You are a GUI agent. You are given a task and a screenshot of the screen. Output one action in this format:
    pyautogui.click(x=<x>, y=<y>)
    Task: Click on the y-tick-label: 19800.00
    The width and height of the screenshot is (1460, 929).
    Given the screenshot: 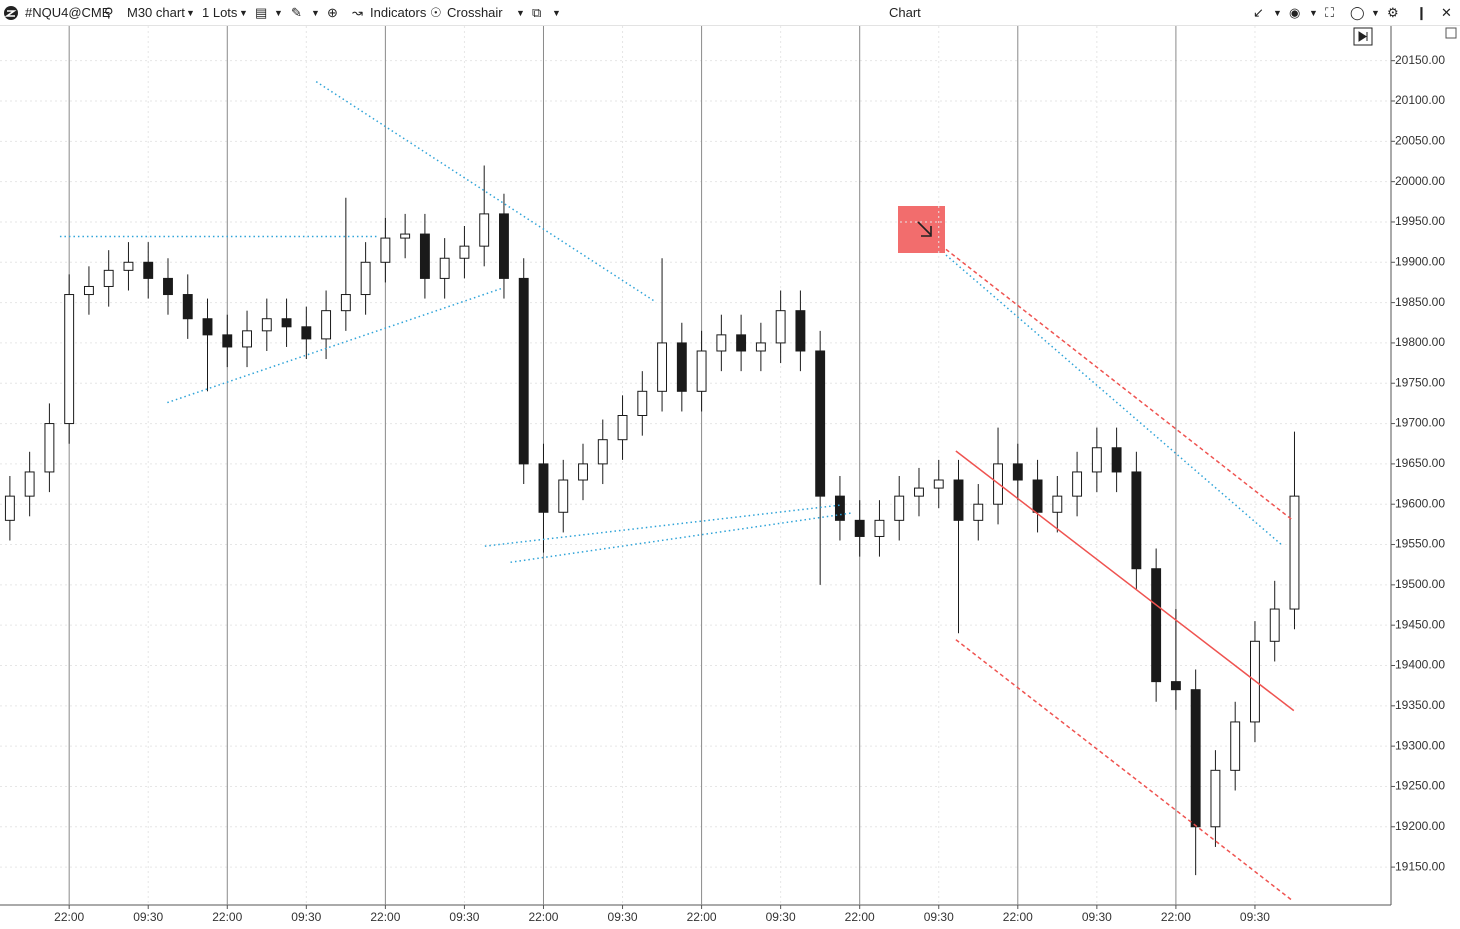 What is the action you would take?
    pyautogui.click(x=1420, y=342)
    